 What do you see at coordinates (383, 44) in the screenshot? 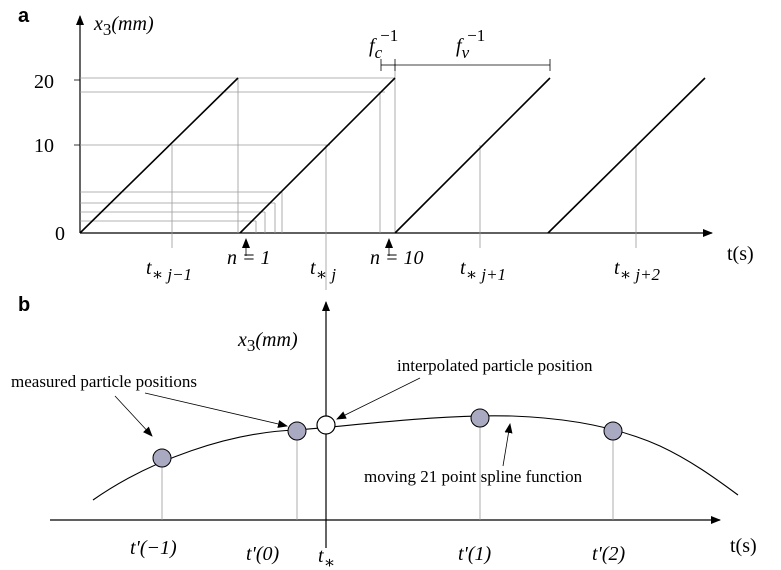
I see `period-c-label: fc−1` at bounding box center [383, 44].